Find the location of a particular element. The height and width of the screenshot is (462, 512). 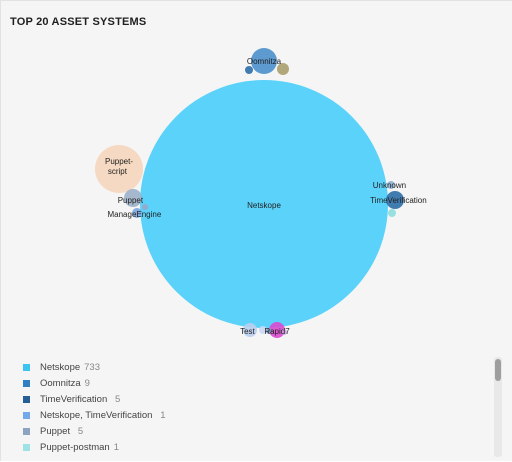

legend-count: 733 is located at coordinates (92, 367).